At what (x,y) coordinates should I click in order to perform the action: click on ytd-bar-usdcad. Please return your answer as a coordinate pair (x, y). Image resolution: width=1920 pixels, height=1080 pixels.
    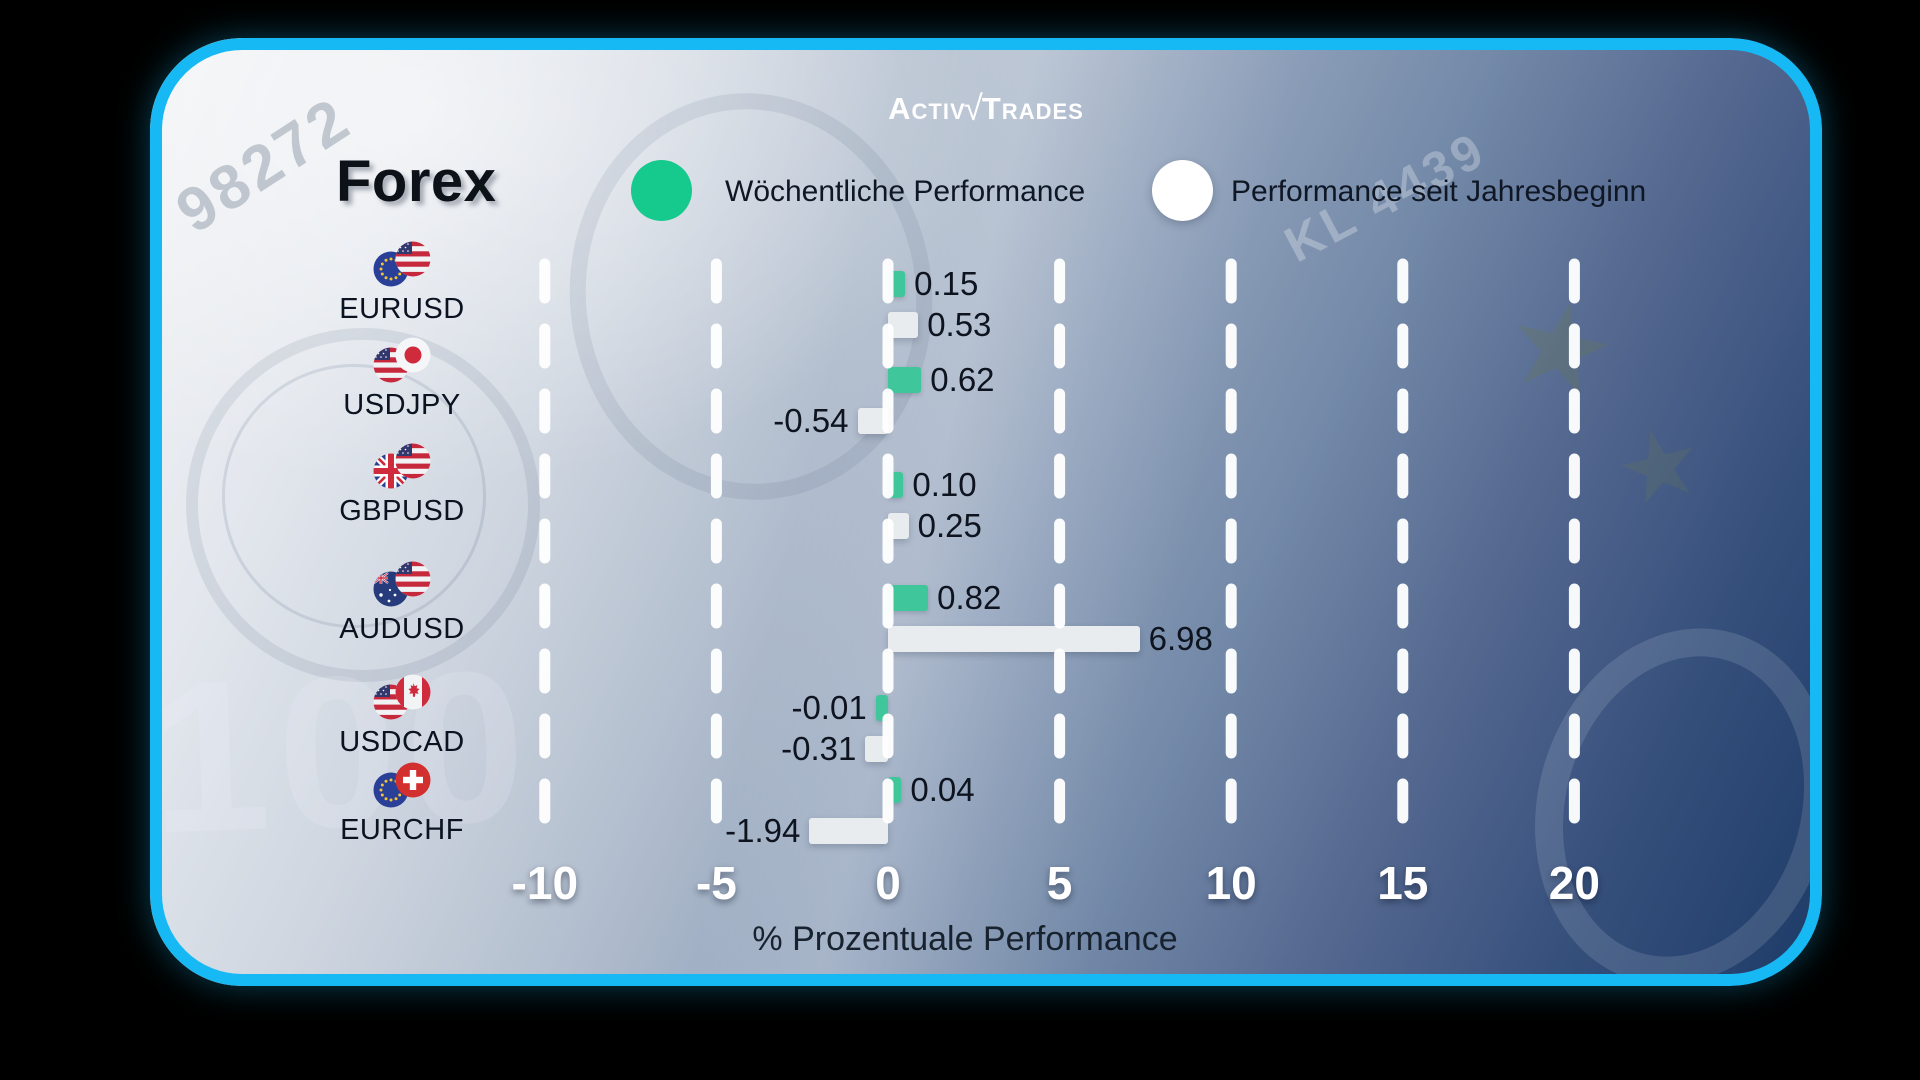
    Looking at the image, I should click on (876, 749).